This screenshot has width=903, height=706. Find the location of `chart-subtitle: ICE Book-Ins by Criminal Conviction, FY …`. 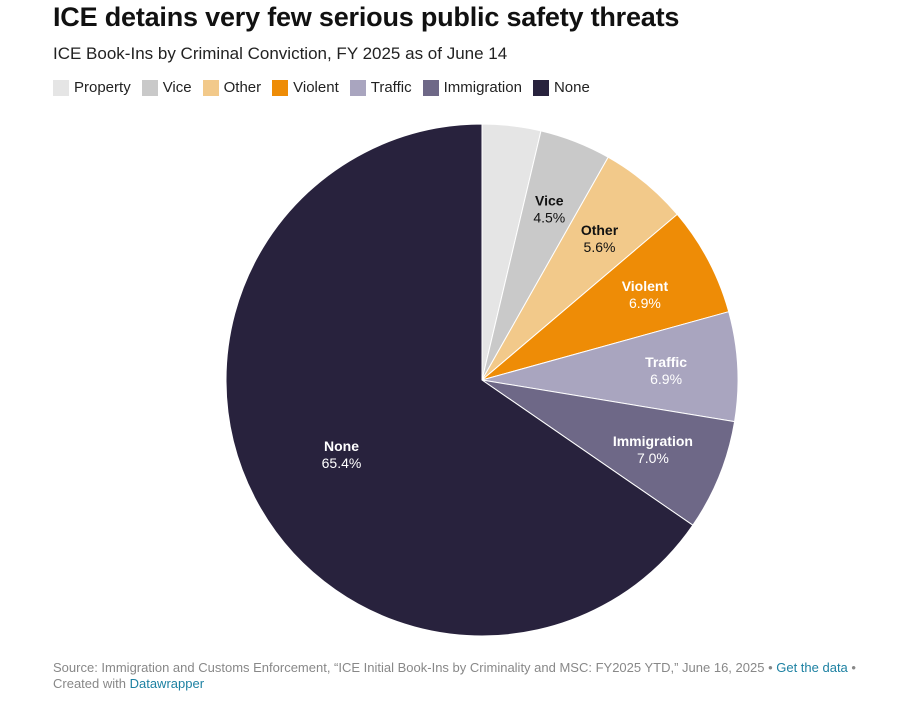

chart-subtitle: ICE Book-Ins by Criminal Conviction, FY … is located at coordinates (280, 53).